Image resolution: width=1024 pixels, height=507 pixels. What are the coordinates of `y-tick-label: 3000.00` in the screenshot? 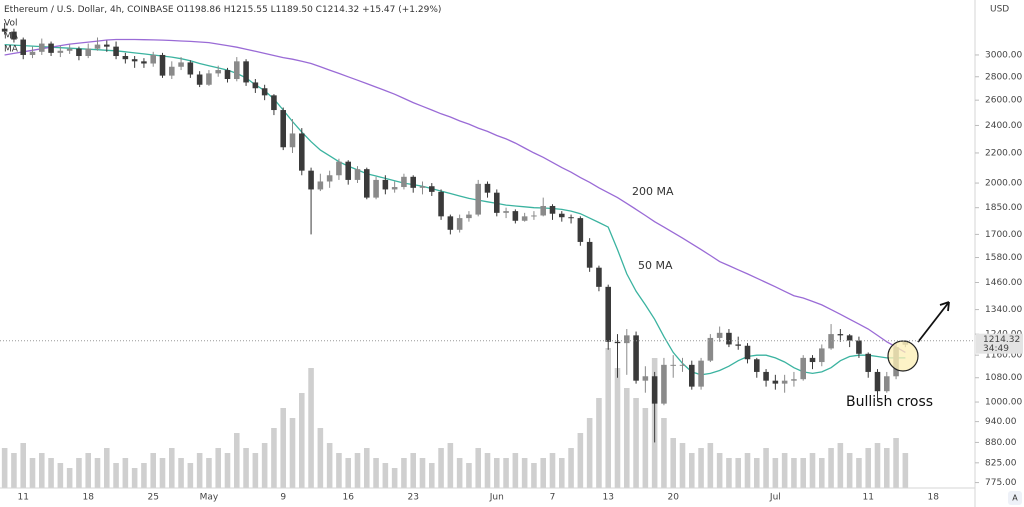 It's located at (1003, 55).